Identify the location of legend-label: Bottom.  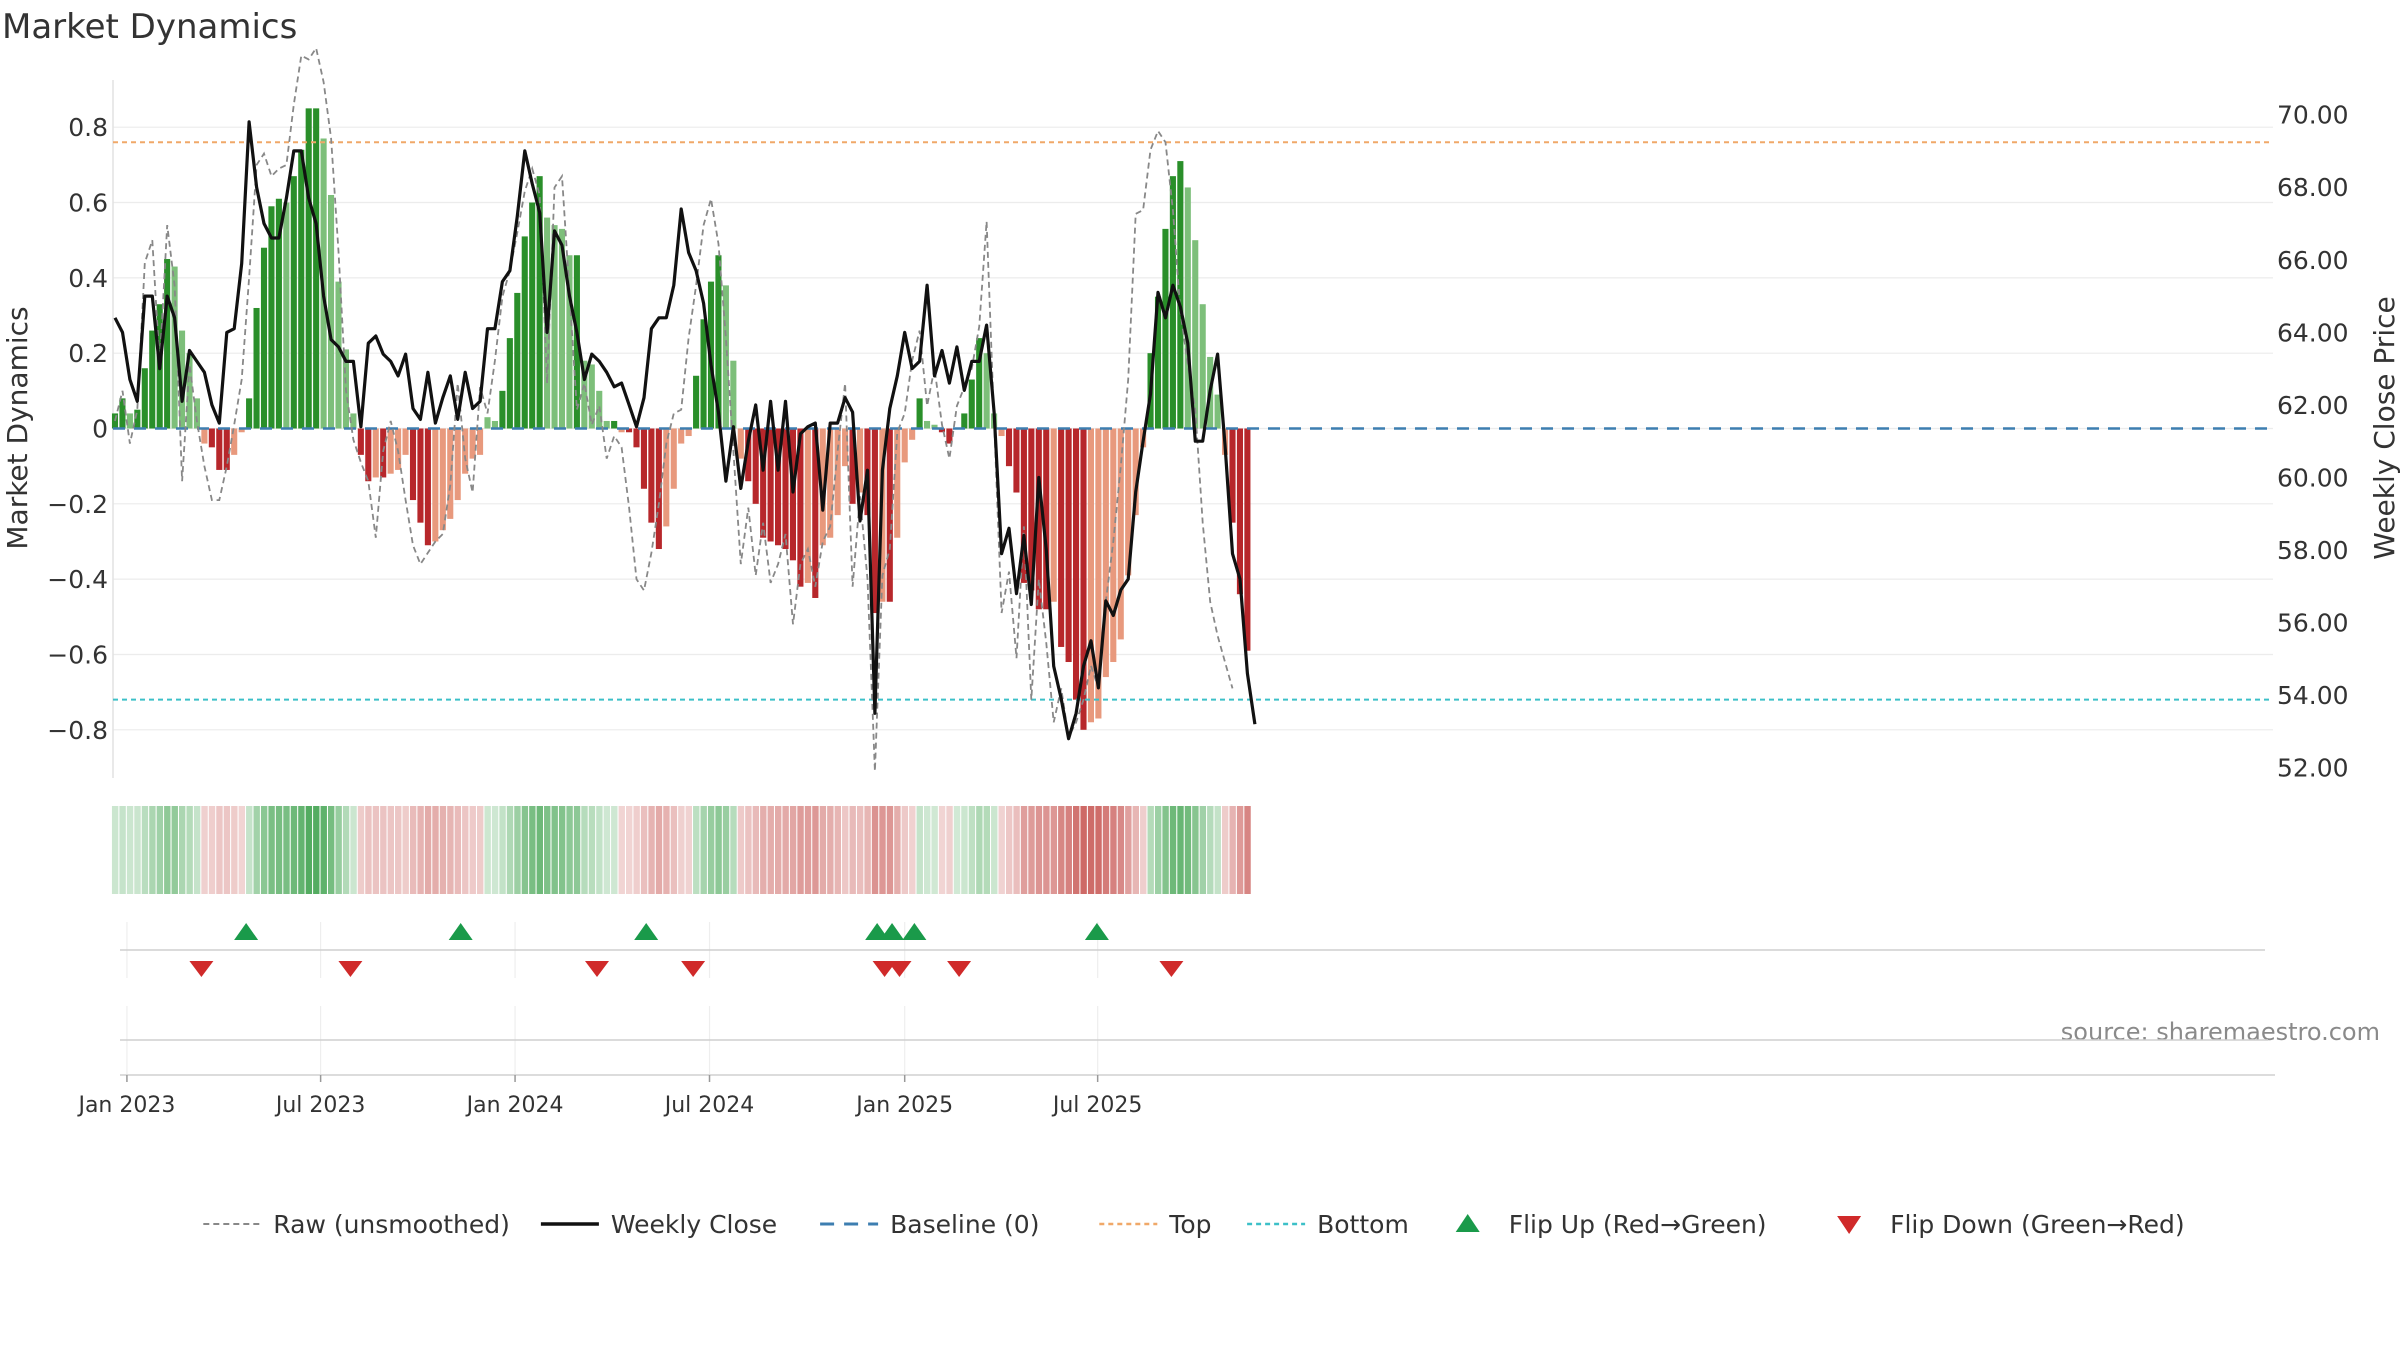
(1363, 1224).